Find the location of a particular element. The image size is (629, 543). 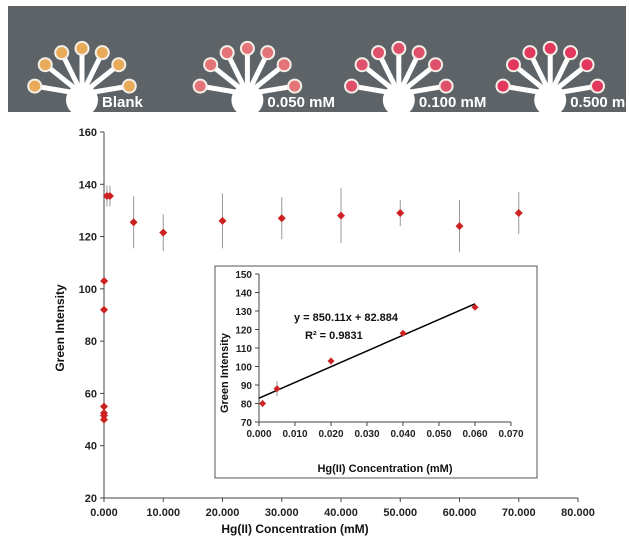

concentration-label: Blank is located at coordinates (123, 102).